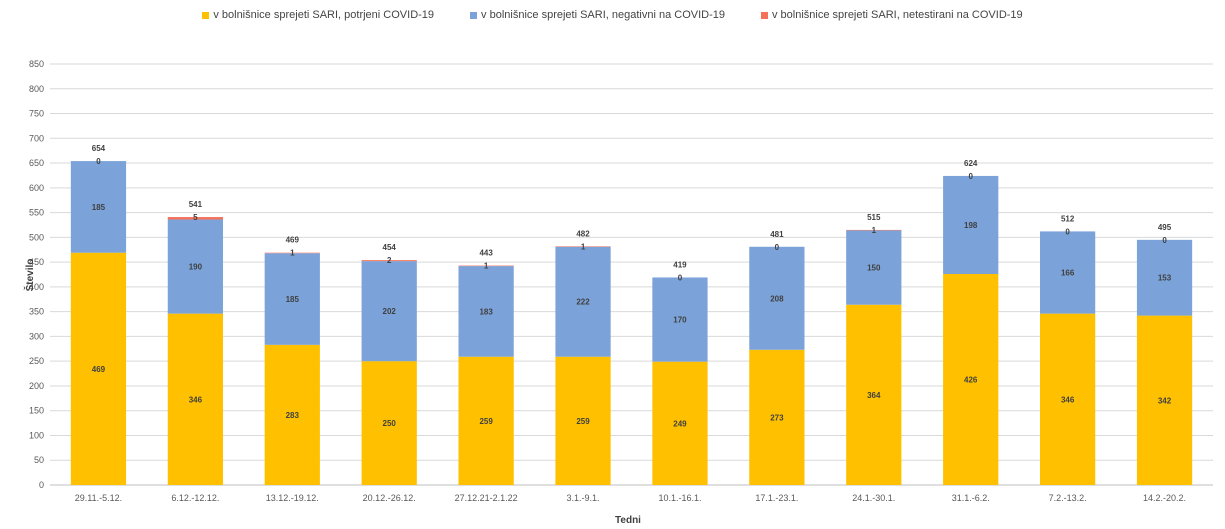  What do you see at coordinates (36, 262) in the screenshot?
I see `y-tick-label: 450` at bounding box center [36, 262].